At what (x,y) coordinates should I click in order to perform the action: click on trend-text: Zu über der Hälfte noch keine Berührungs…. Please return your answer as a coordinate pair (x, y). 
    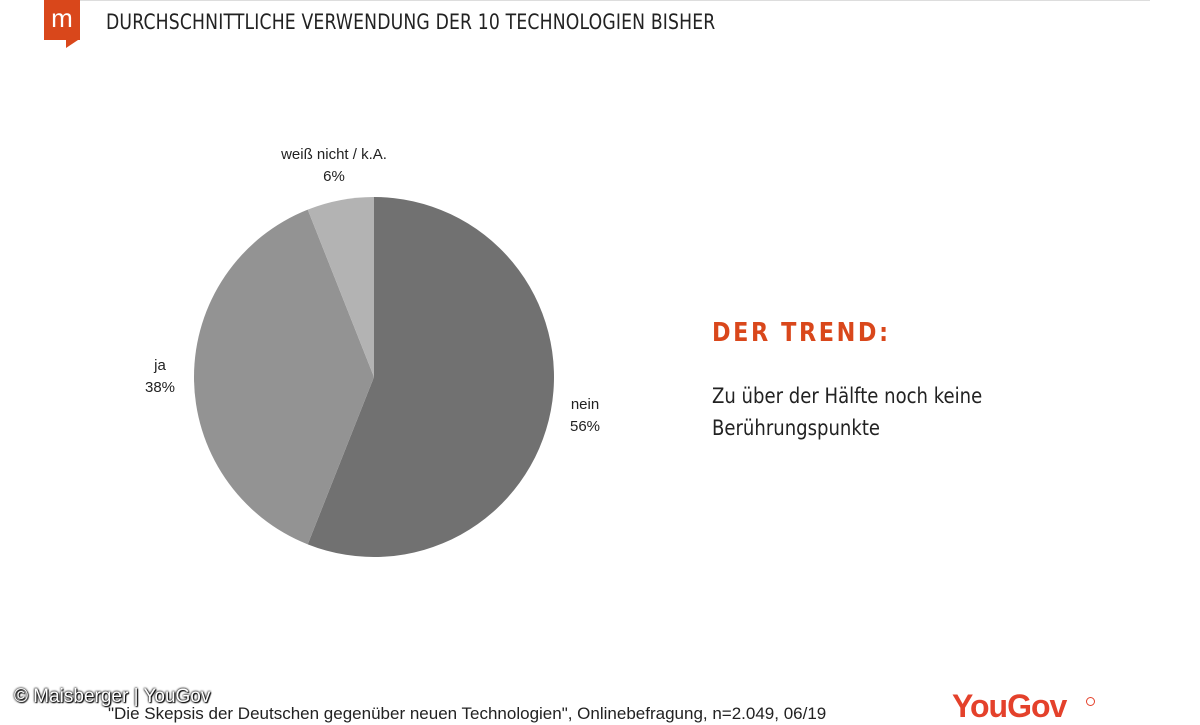
    Looking at the image, I should click on (847, 412).